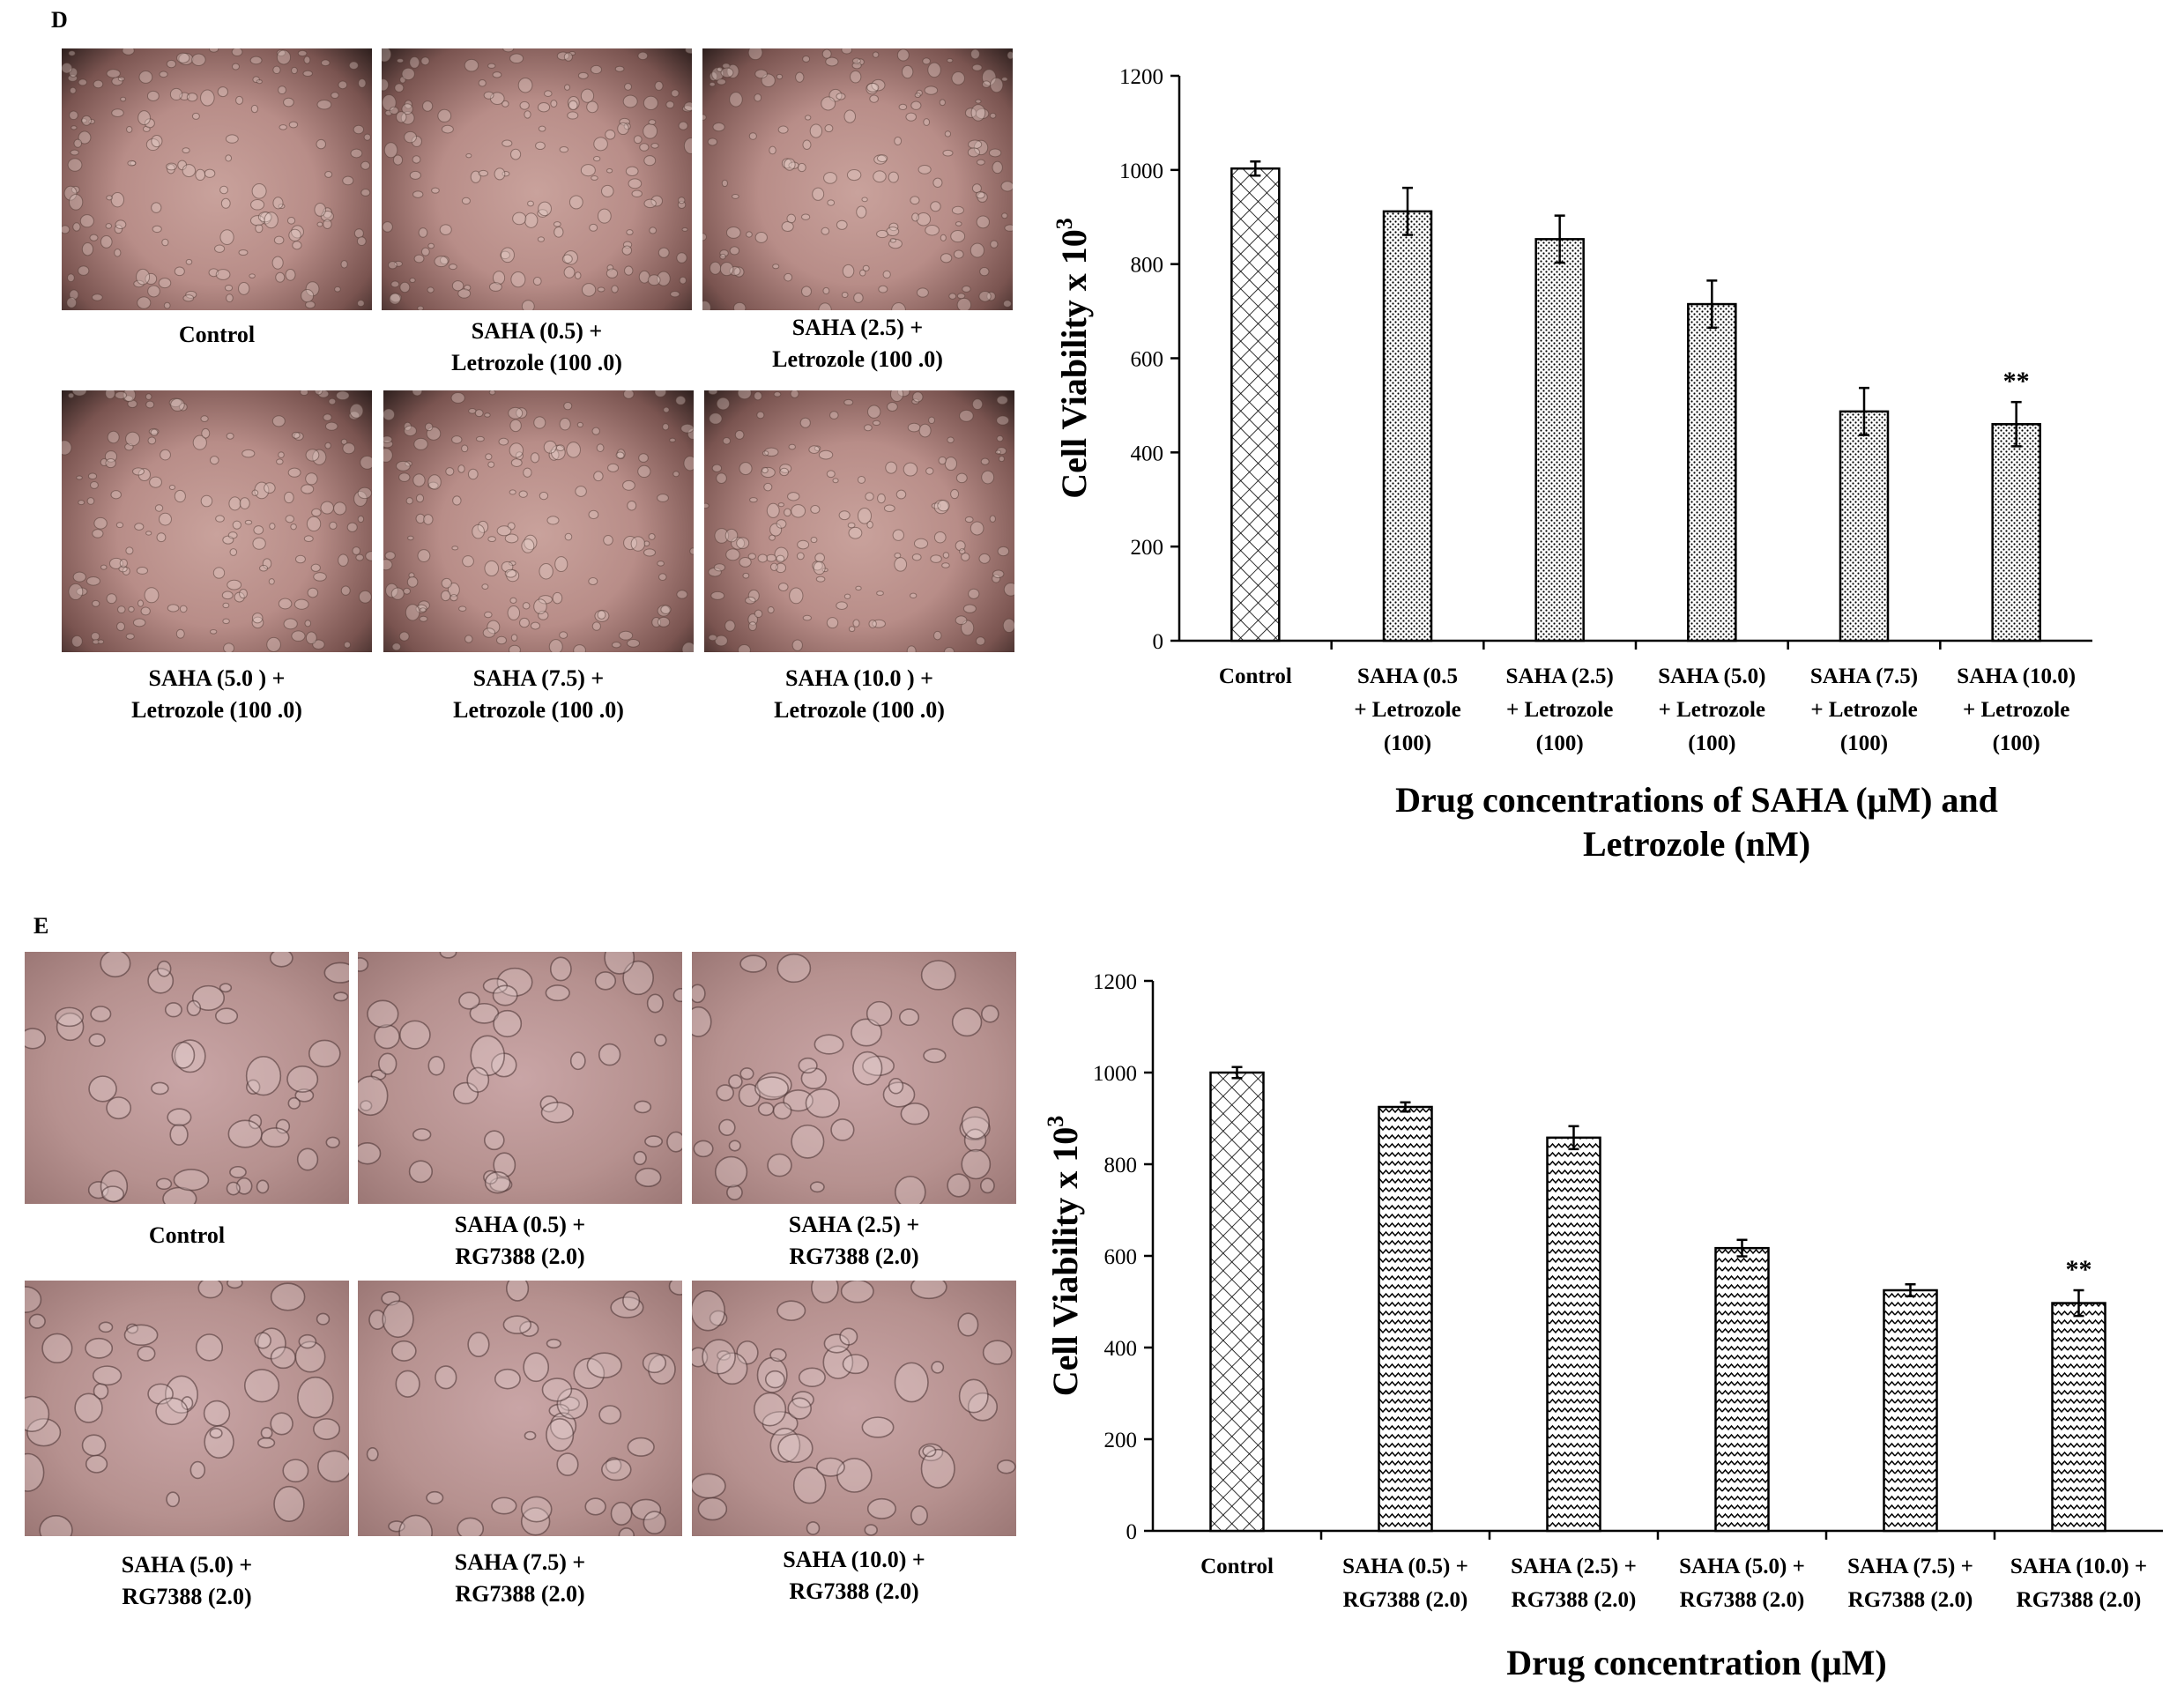 This screenshot has height=1708, width=2177. I want to click on caption-d-5: SAHA (10.0 ) + Letrozole (100 .0), so click(860, 694).